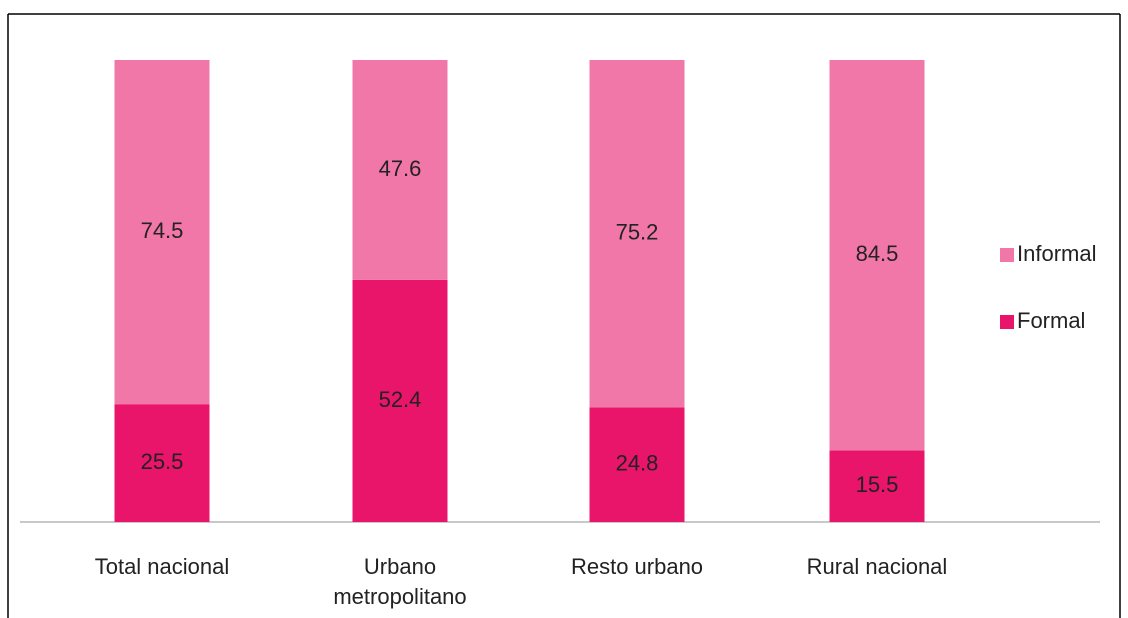 This screenshot has width=1128, height=618. Describe the element at coordinates (400, 581) in the screenshot. I see `x-tick-label: Urbano metropolitano` at that location.